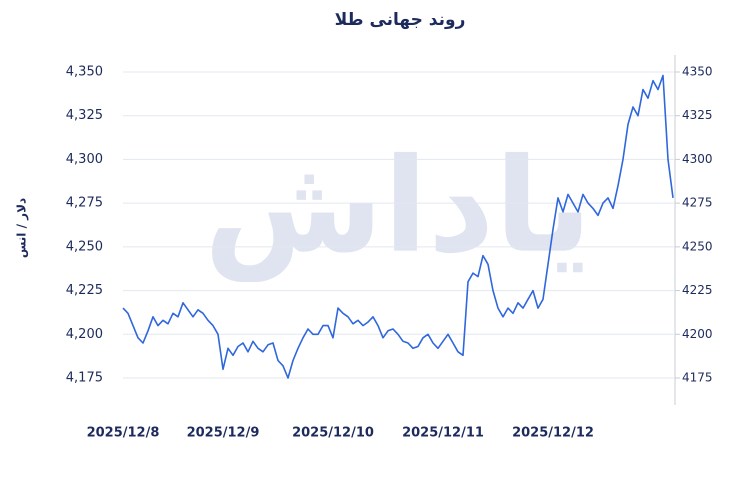  What do you see at coordinates (84, 115) in the screenshot?
I see `y-tick-label: 4,325` at bounding box center [84, 115].